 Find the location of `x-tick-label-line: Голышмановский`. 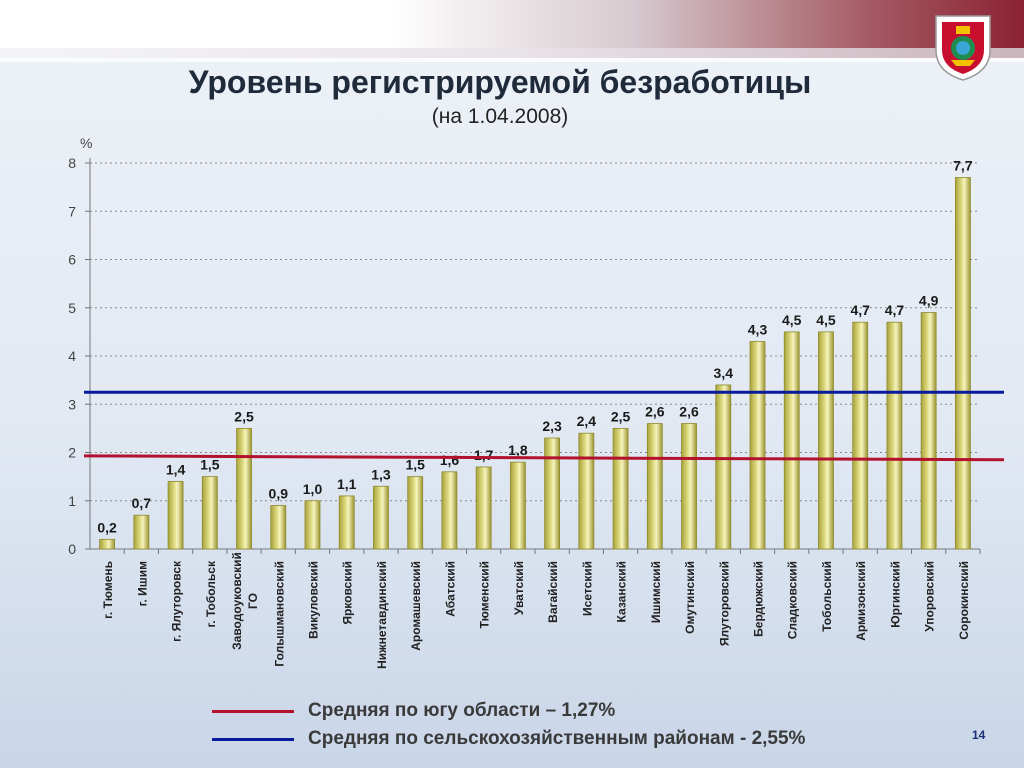

x-tick-label-line: Голышмановский is located at coordinates (279, 614).